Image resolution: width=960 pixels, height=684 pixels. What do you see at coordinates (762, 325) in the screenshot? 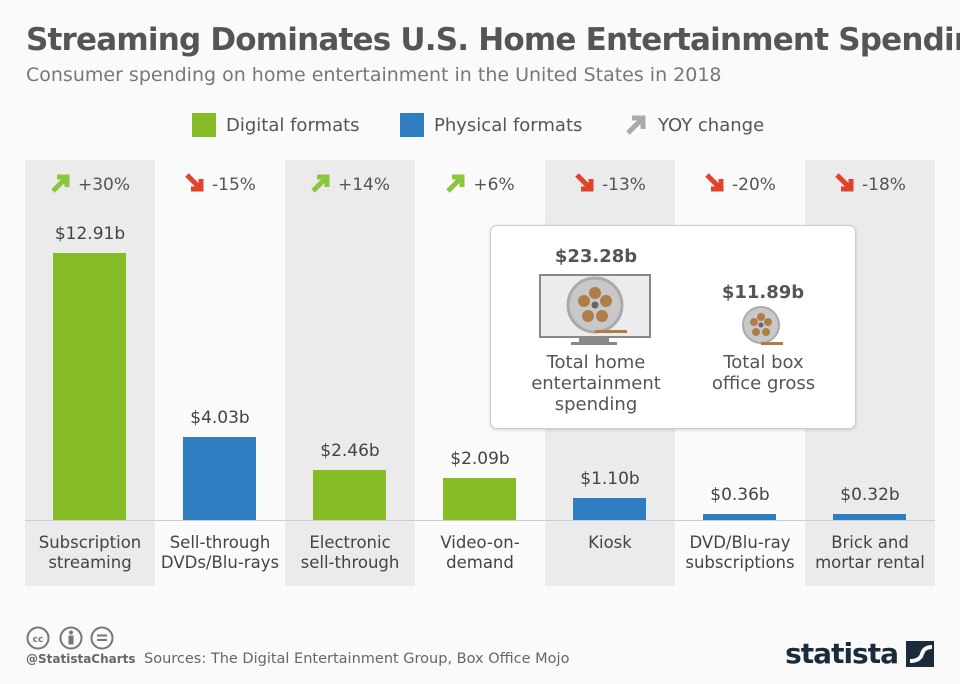
I see `film-reel-icon` at bounding box center [762, 325].